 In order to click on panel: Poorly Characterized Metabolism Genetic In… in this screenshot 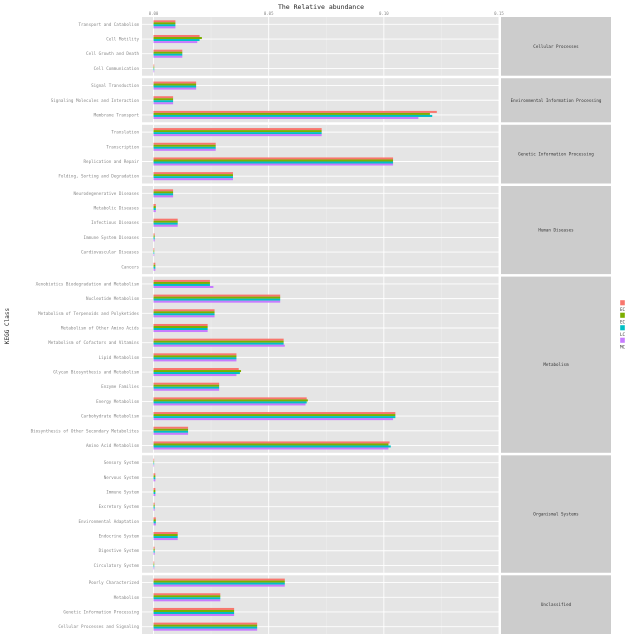, I will do `click(334, 604)`.